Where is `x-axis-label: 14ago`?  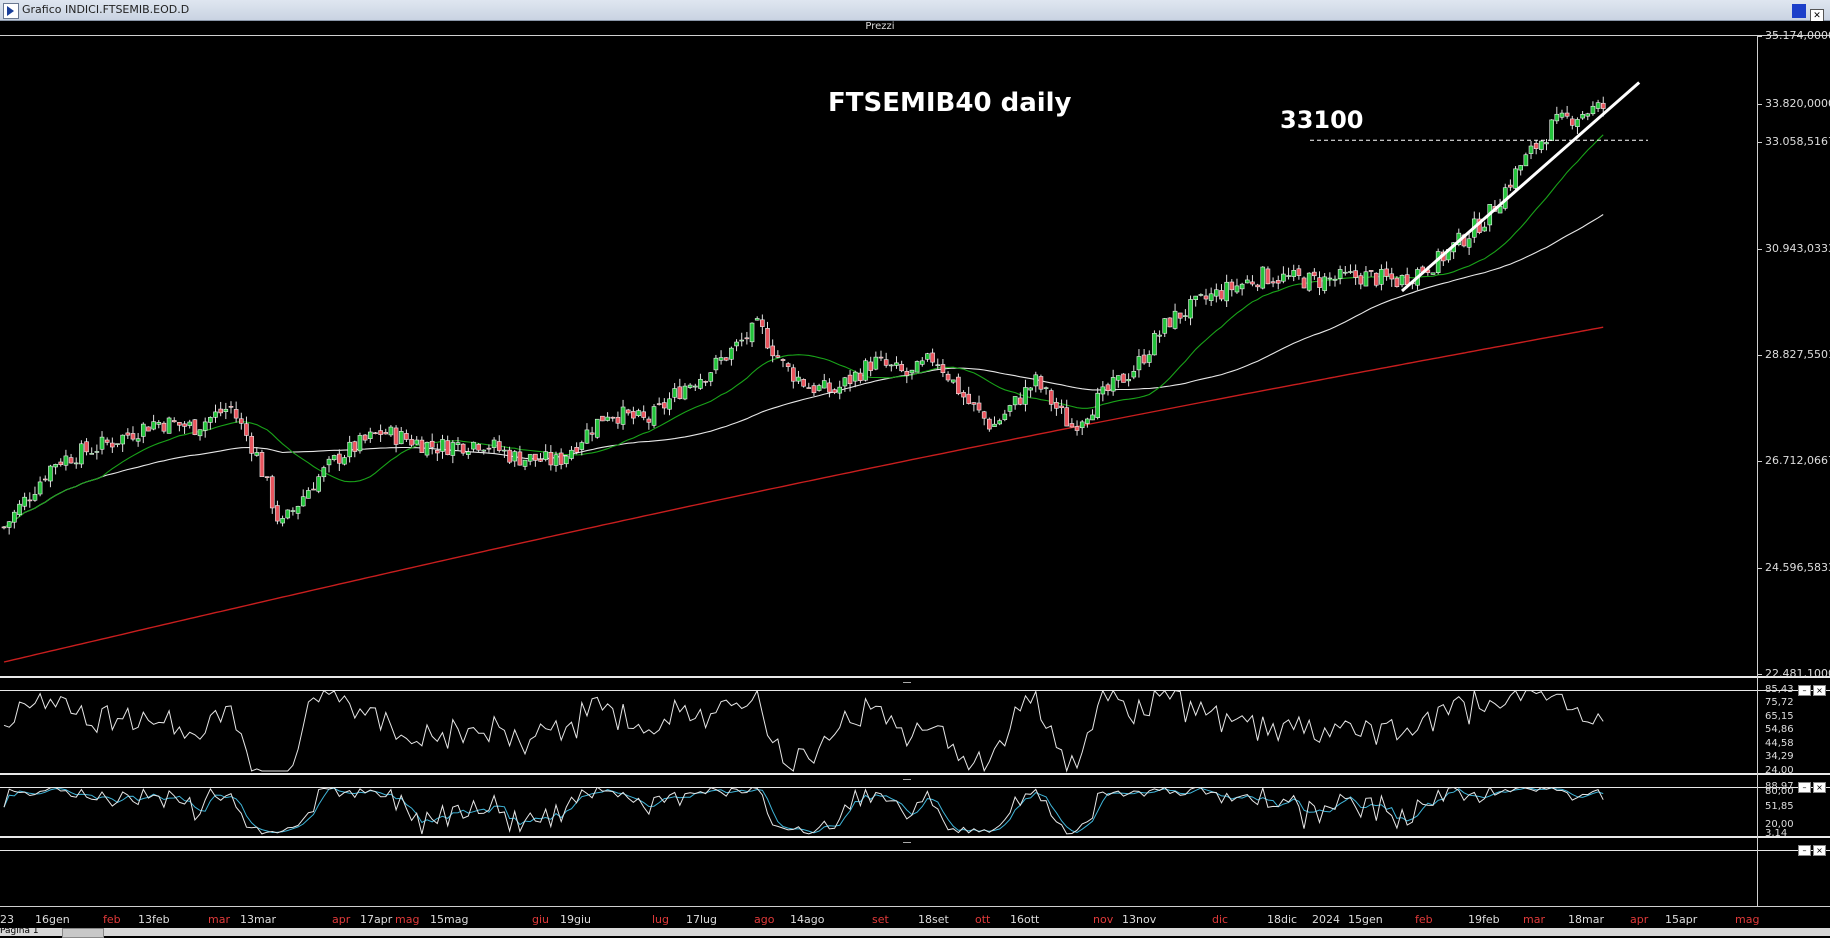 x-axis-label: 14ago is located at coordinates (807, 919).